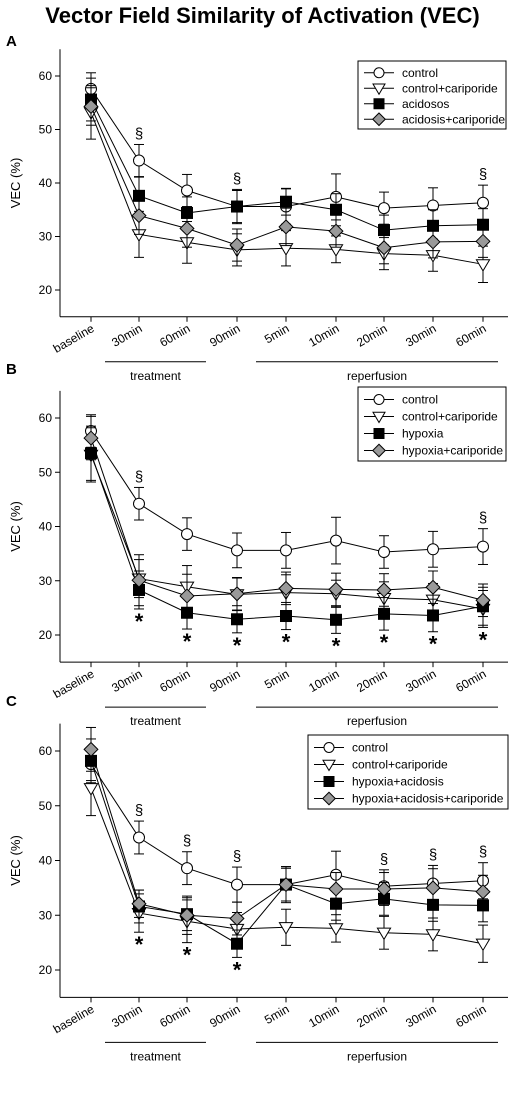 Image resolution: width=525 pixels, height=1095 pixels. What do you see at coordinates (287, 866) in the screenshot?
I see `series-line` at bounding box center [287, 866].